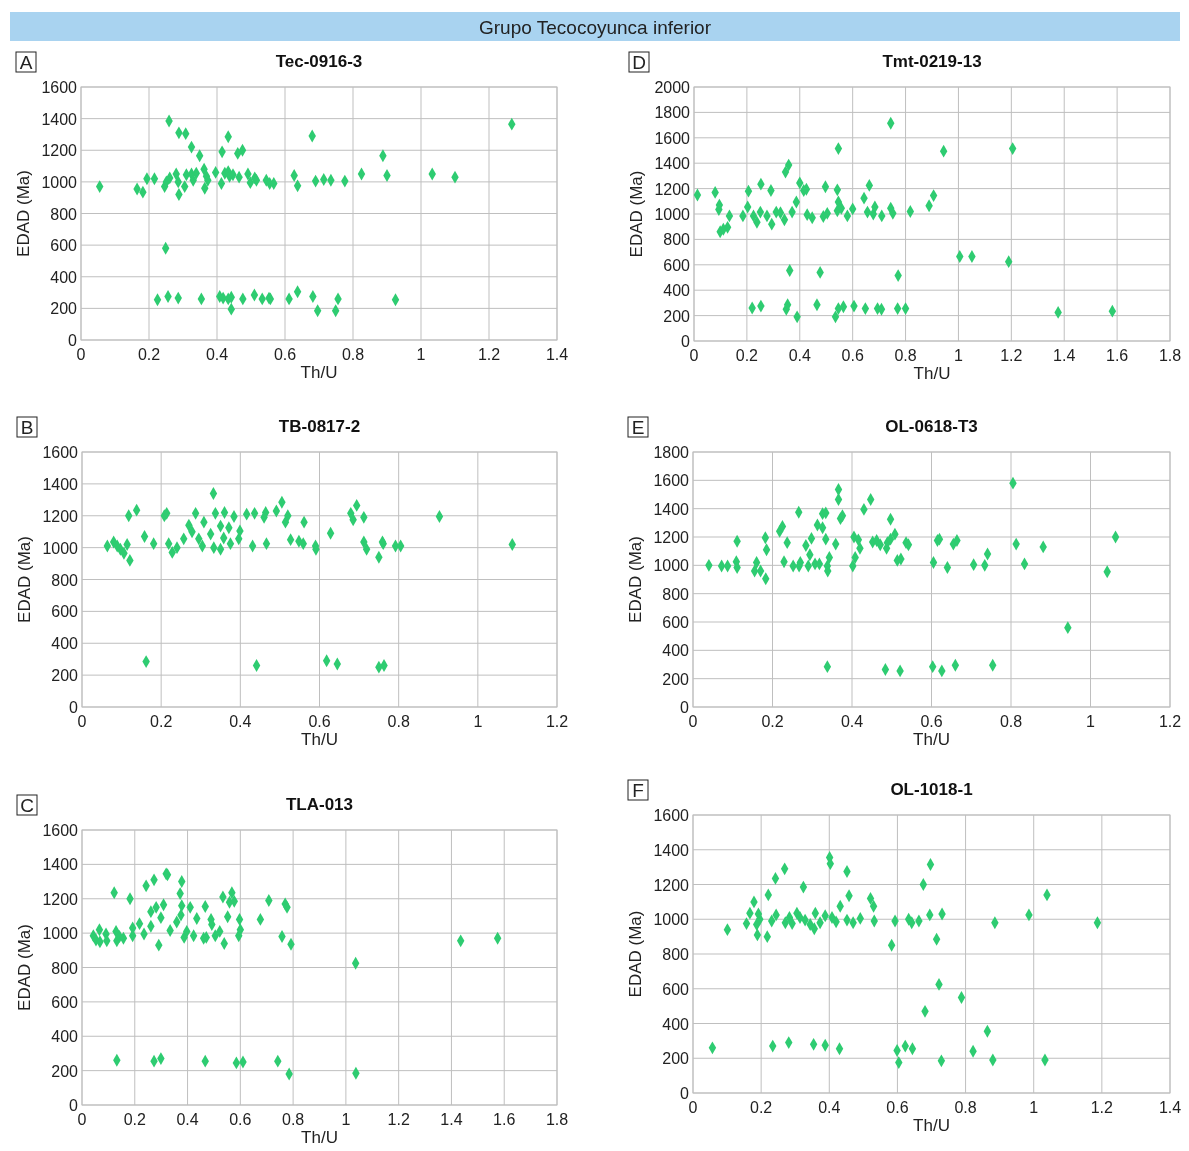 The height and width of the screenshot is (1151, 1189). What do you see at coordinates (639, 62) in the screenshot?
I see `text: D` at bounding box center [639, 62].